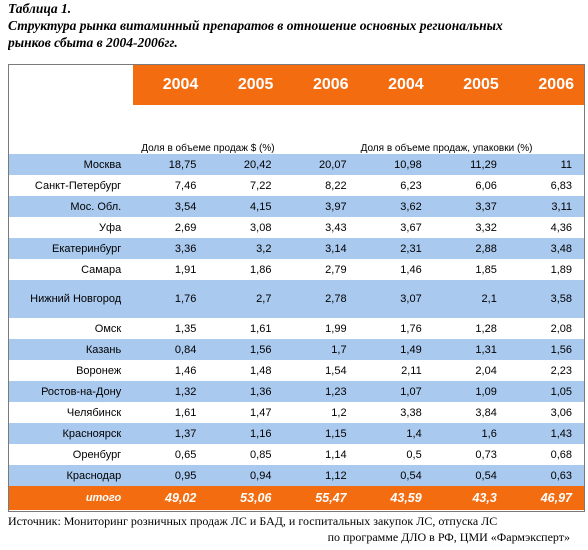 This screenshot has height=550, width=588. Describe the element at coordinates (40, 8) in the screenshot. I see `caption-number: Таблица 1.` at that location.